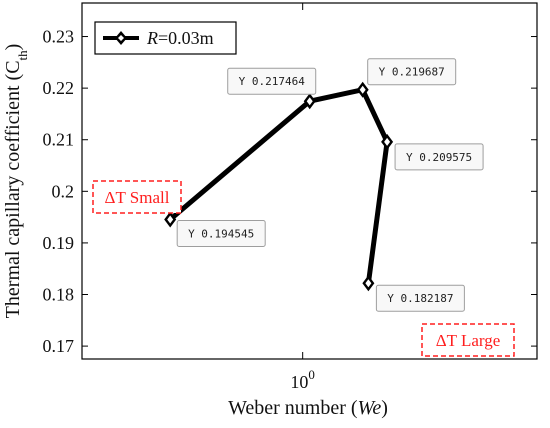 This screenshot has width=550, height=428. I want to click on datatip-label: Y 0.194545, so click(221, 233).